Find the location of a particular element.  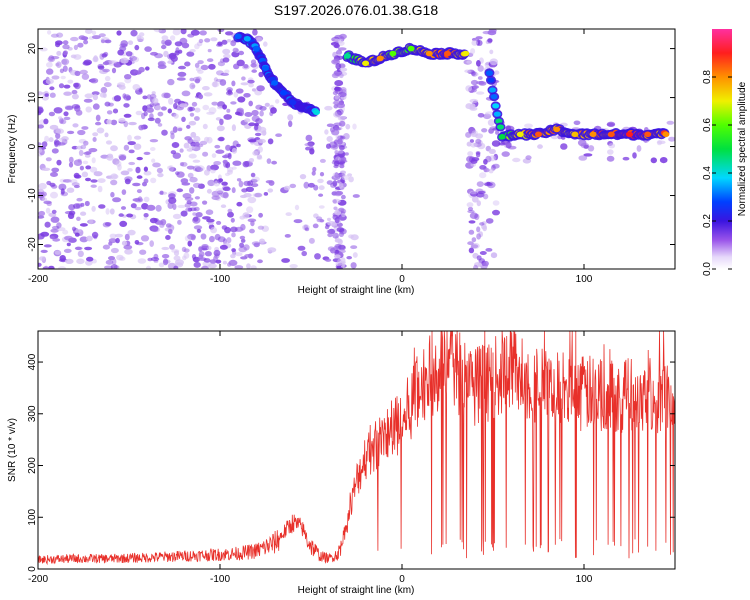

snr-x-tick-label: -200 is located at coordinates (38, 579).